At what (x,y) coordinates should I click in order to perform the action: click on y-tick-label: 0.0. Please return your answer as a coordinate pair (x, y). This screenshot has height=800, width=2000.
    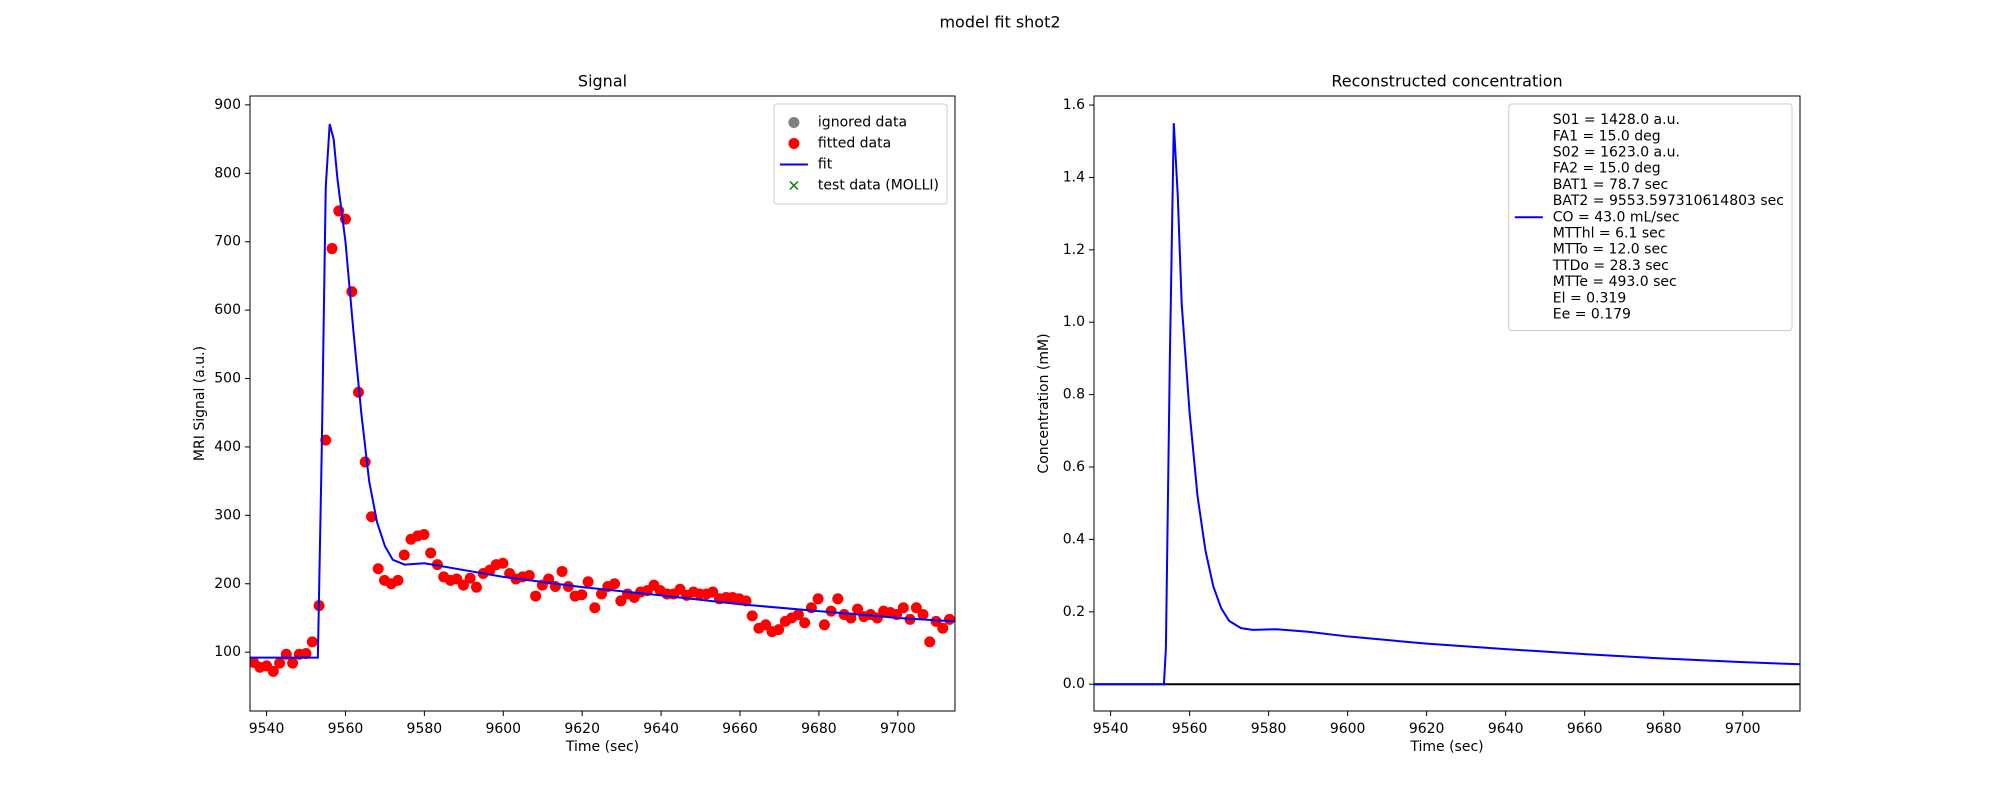
    Looking at the image, I should click on (1074, 684).